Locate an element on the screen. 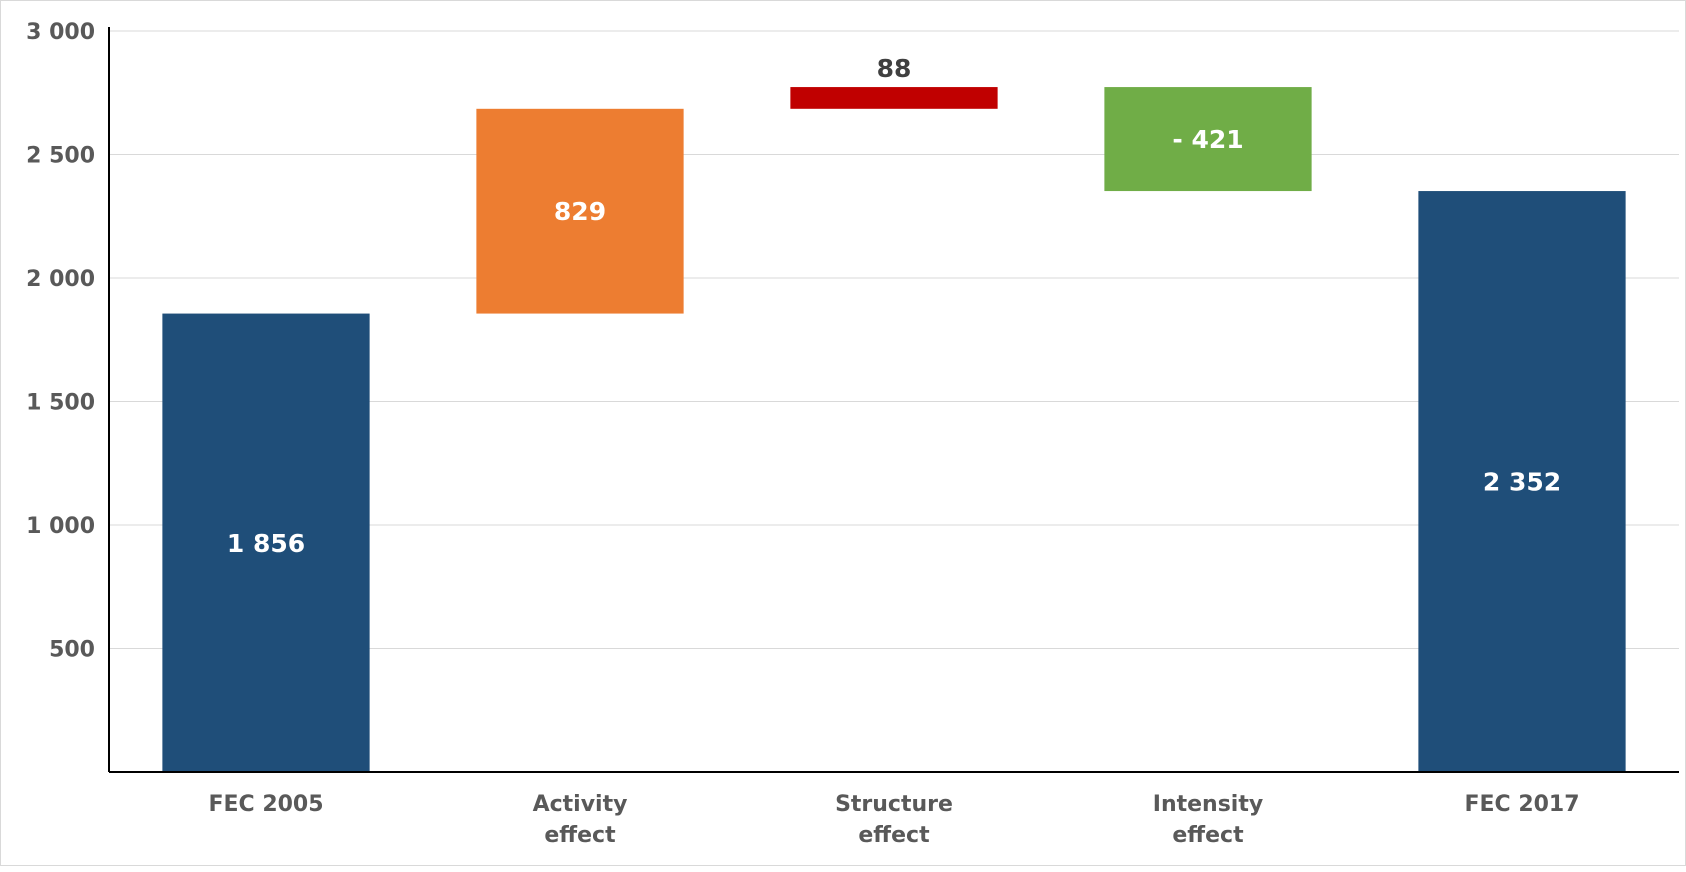 The width and height of the screenshot is (1686, 872). x-tick-label: FEC 2017 is located at coordinates (1521, 804).